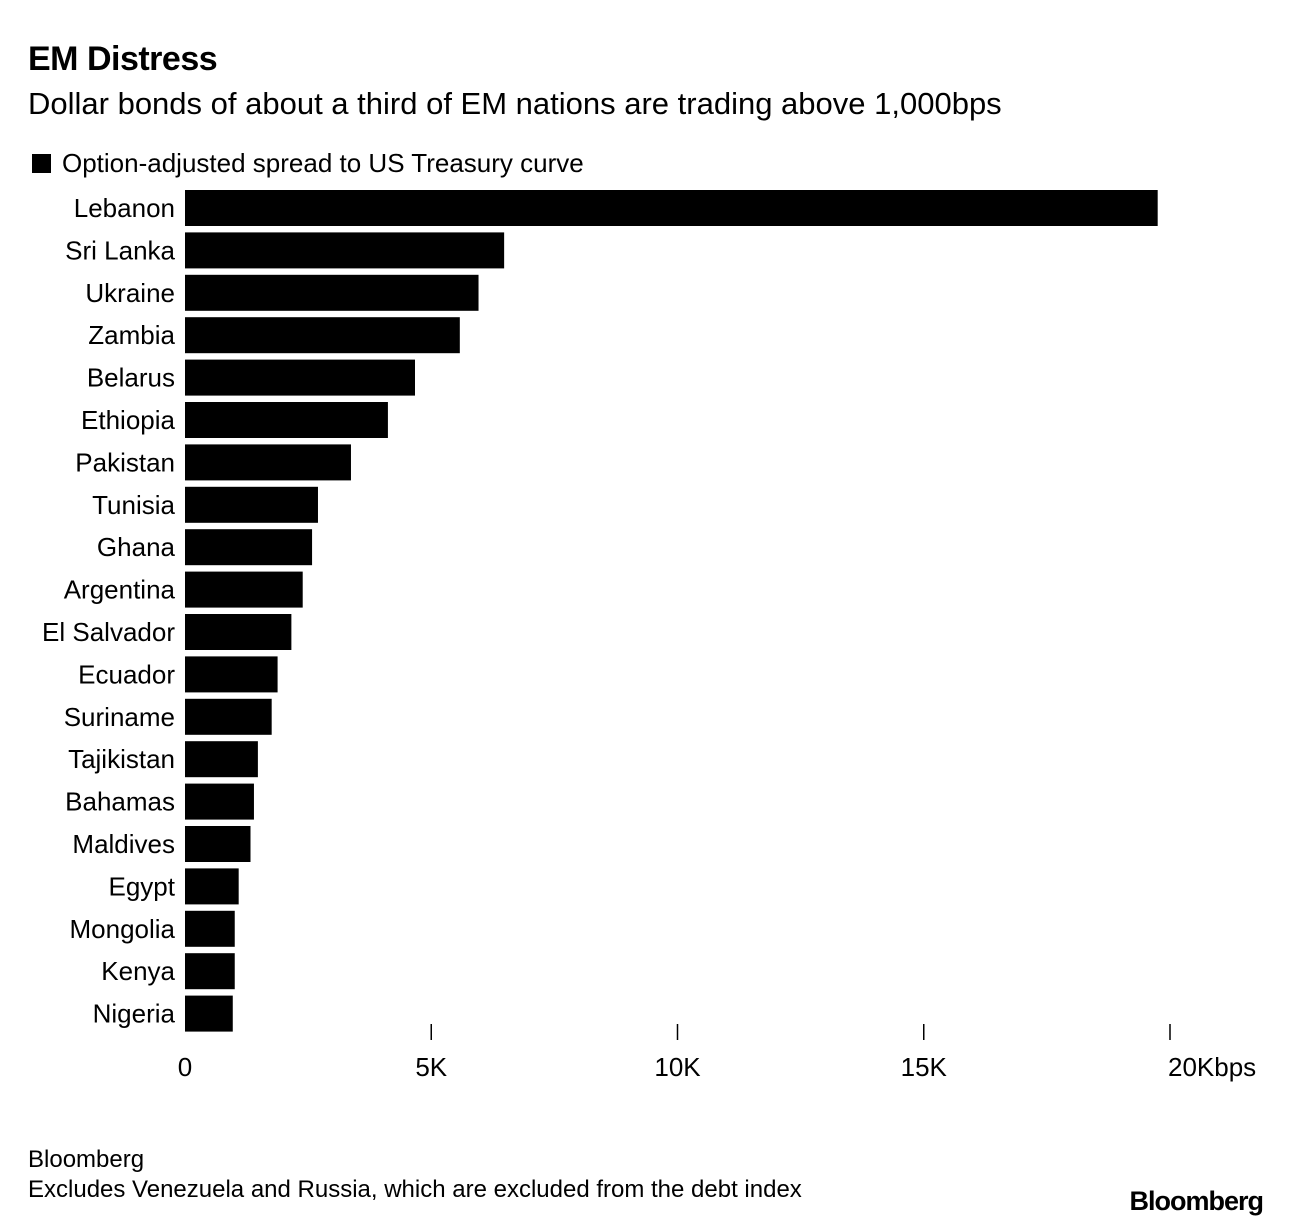 The width and height of the screenshot is (1291, 1230). Describe the element at coordinates (124, 208) in the screenshot. I see `category-label: Lebanon` at that location.